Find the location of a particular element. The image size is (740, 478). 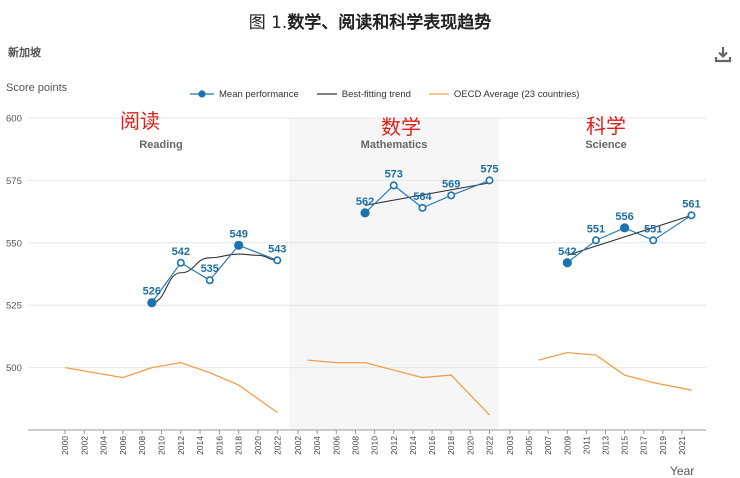

reading-trend-line is located at coordinates (214, 278).